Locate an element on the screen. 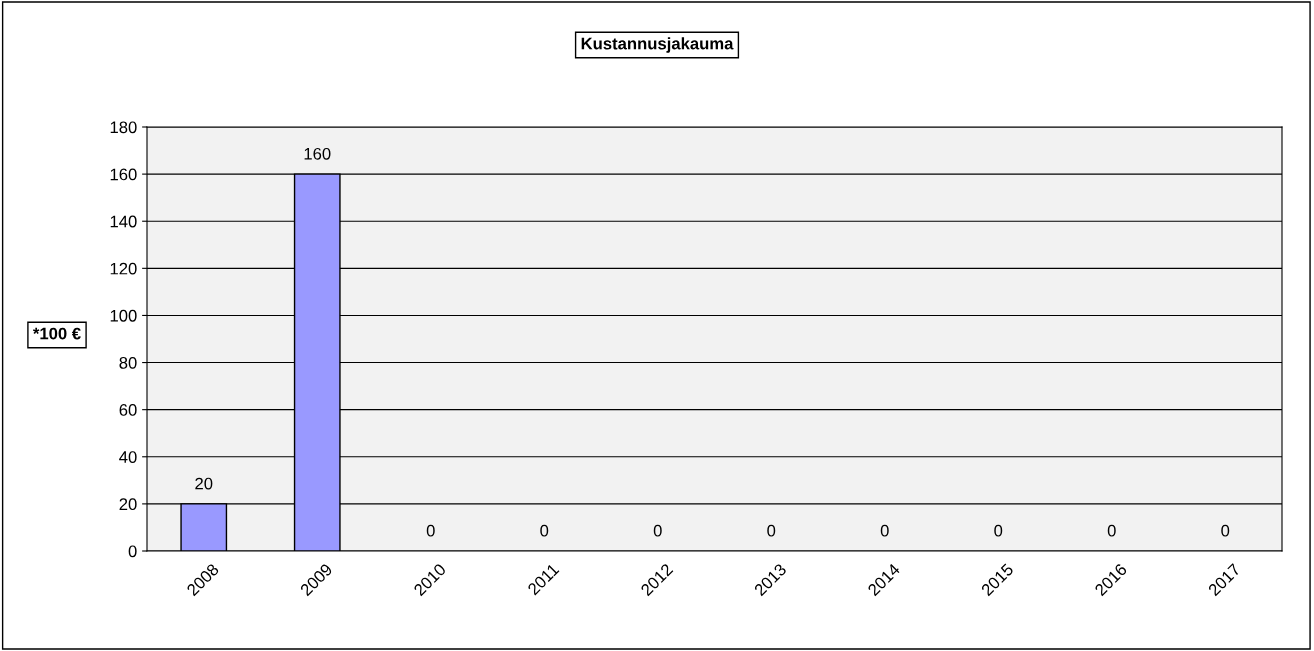 This screenshot has width=1314, height=651. y-tick-label: 160 is located at coordinates (123, 174).